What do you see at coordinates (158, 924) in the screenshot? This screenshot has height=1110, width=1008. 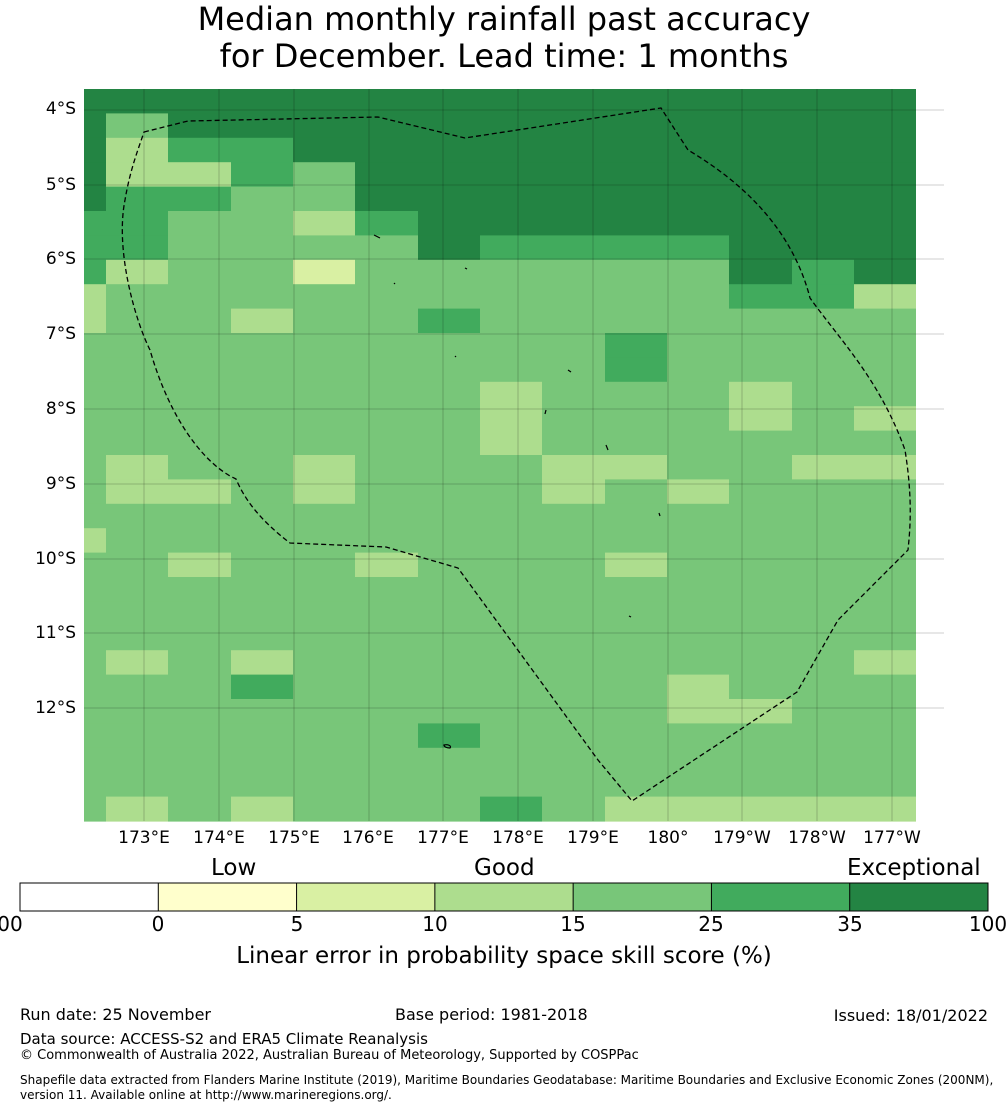 I see `colorbar-tick-0: 0` at bounding box center [158, 924].